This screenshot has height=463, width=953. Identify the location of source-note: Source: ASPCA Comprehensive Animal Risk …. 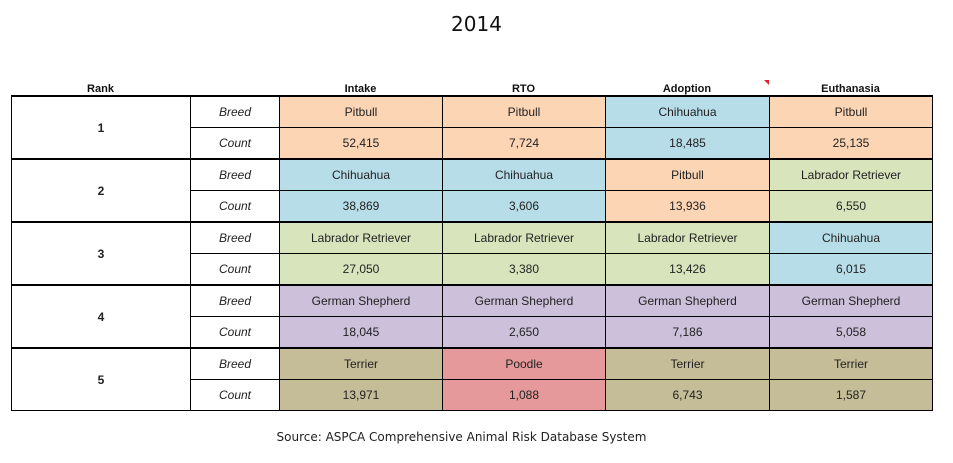
(461, 437).